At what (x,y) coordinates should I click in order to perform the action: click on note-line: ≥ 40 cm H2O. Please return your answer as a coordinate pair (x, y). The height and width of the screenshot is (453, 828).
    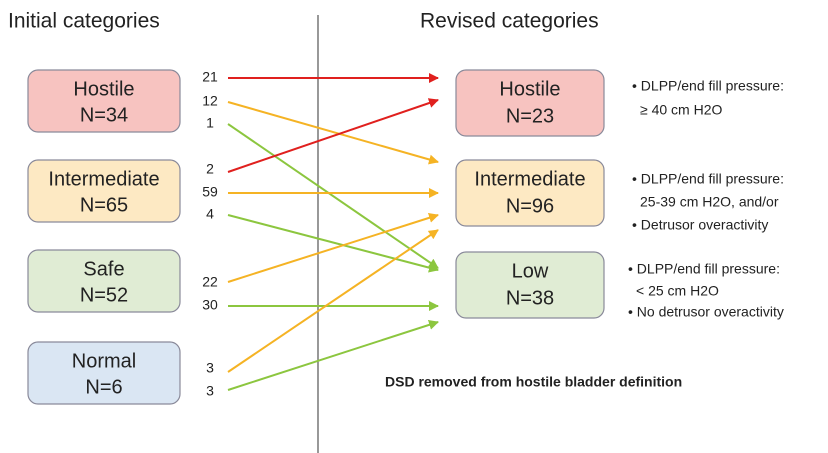
    Looking at the image, I should click on (681, 110).